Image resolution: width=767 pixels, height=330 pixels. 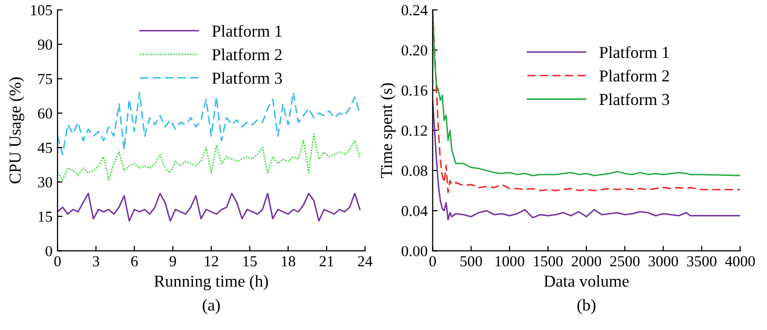 I want to click on y-tick-label: 0.20, so click(x=415, y=50).